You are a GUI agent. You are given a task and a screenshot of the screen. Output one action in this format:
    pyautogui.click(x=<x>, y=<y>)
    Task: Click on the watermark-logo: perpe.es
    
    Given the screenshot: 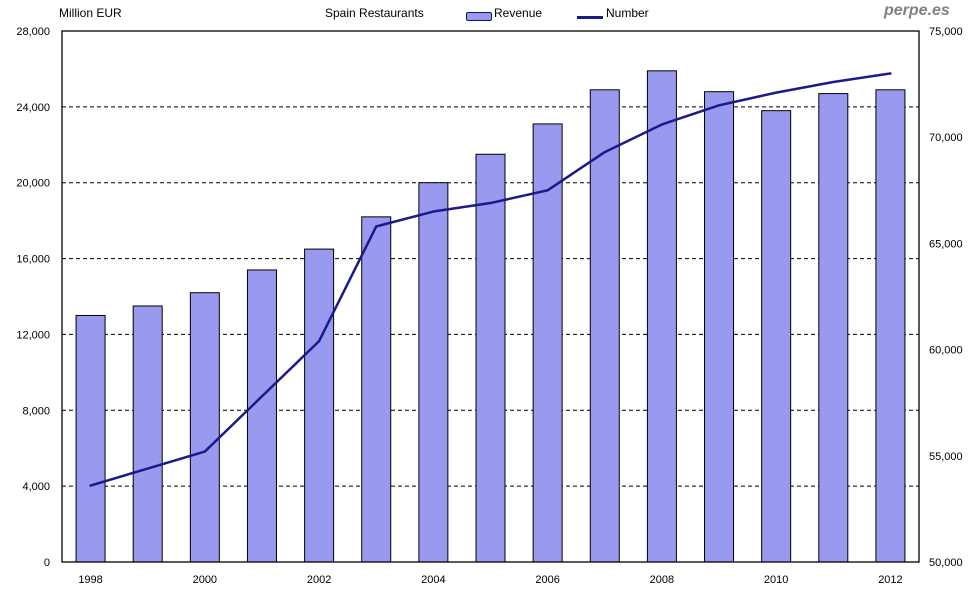 What is the action you would take?
    pyautogui.click(x=917, y=10)
    